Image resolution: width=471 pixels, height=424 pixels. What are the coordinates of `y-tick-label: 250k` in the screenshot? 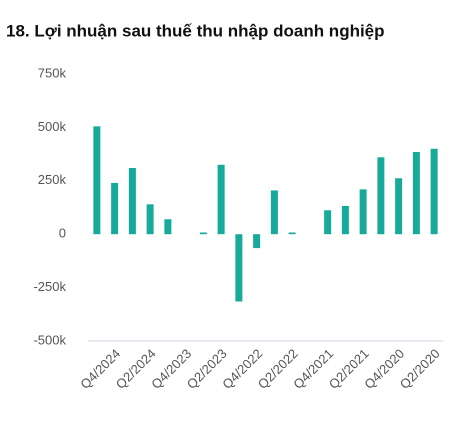 It's located at (52, 179).